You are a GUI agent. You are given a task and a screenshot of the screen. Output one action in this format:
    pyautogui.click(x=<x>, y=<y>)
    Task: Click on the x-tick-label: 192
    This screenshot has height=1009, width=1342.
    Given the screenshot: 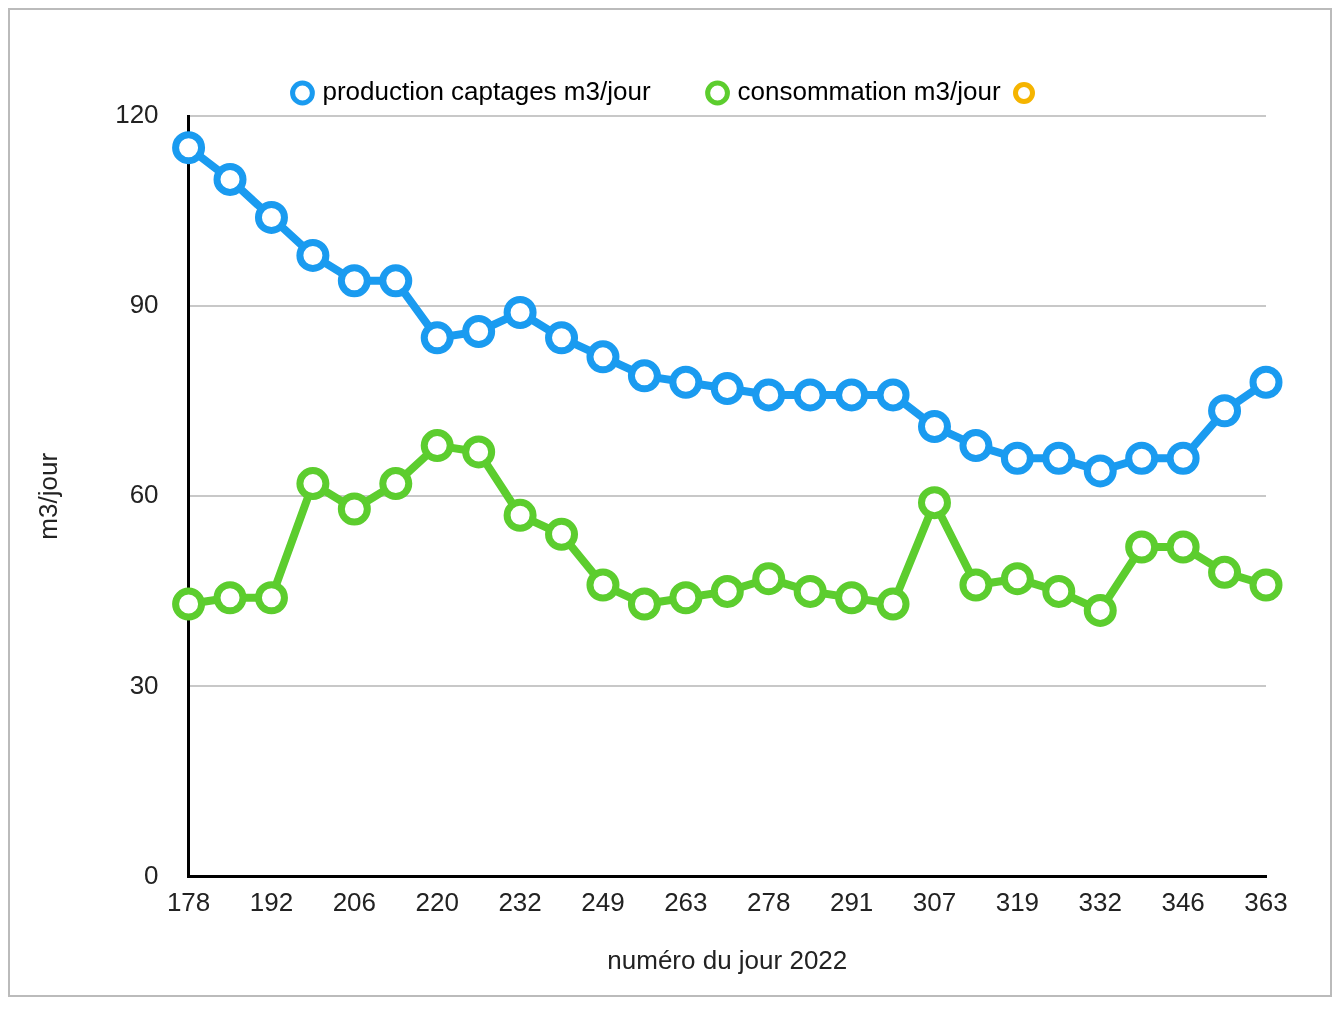 What is the action you would take?
    pyautogui.click(x=271, y=902)
    